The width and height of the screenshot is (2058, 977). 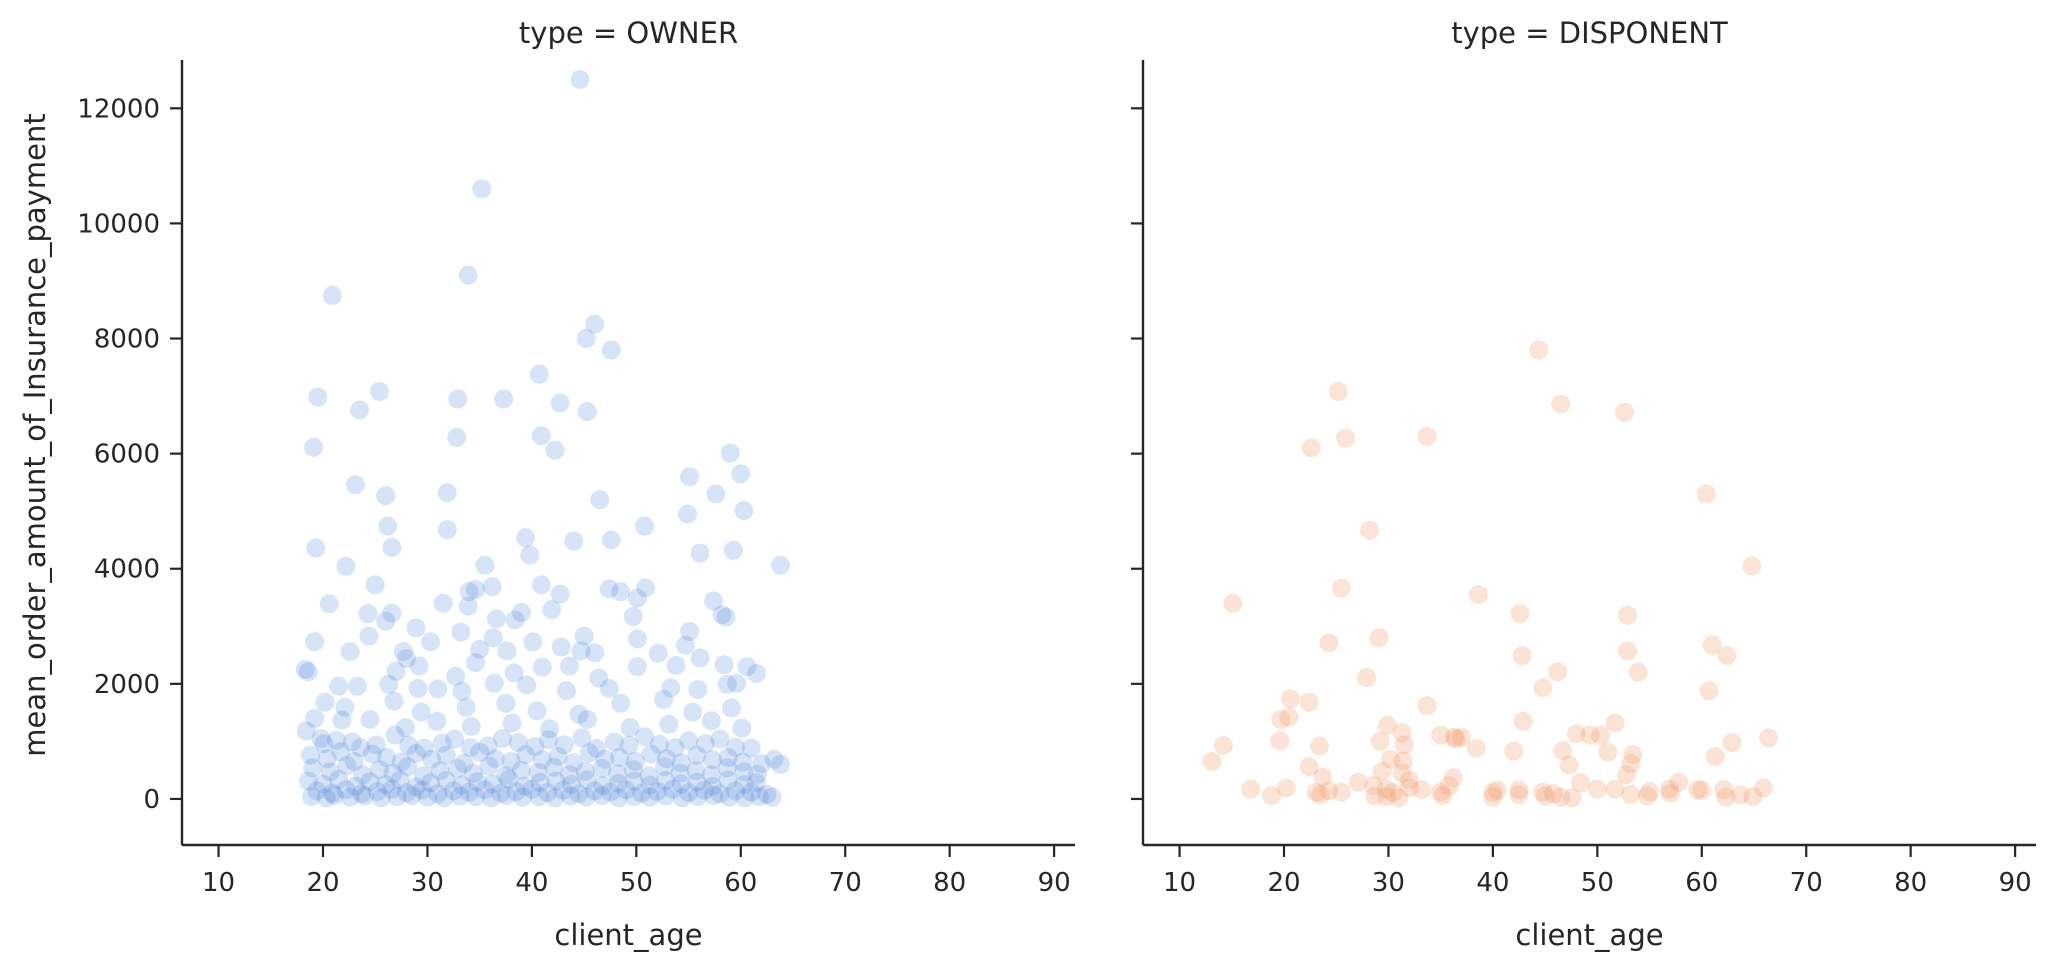 What do you see at coordinates (949, 883) in the screenshot?
I see `x-tick-label: 80` at bounding box center [949, 883].